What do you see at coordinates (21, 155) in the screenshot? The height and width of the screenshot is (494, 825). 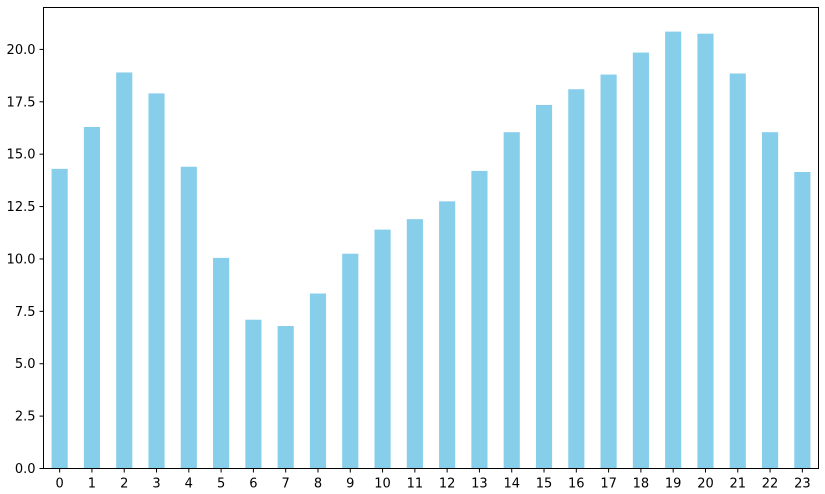 I see `y-tick-label: 15.0` at bounding box center [21, 155].